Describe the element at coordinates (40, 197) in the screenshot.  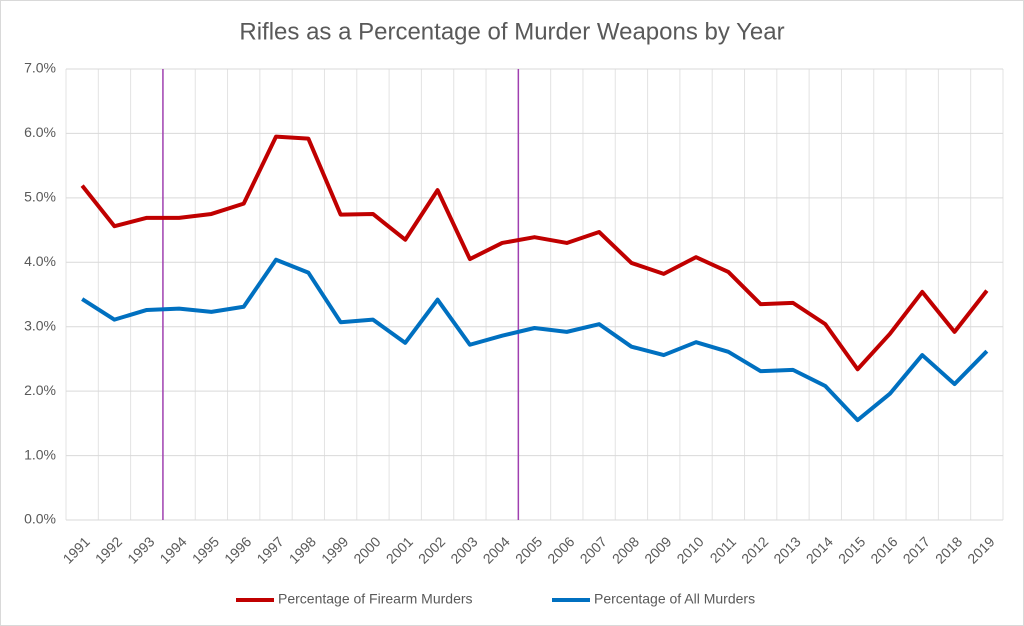
I see `y-tick-label: 5.0%` at that location.